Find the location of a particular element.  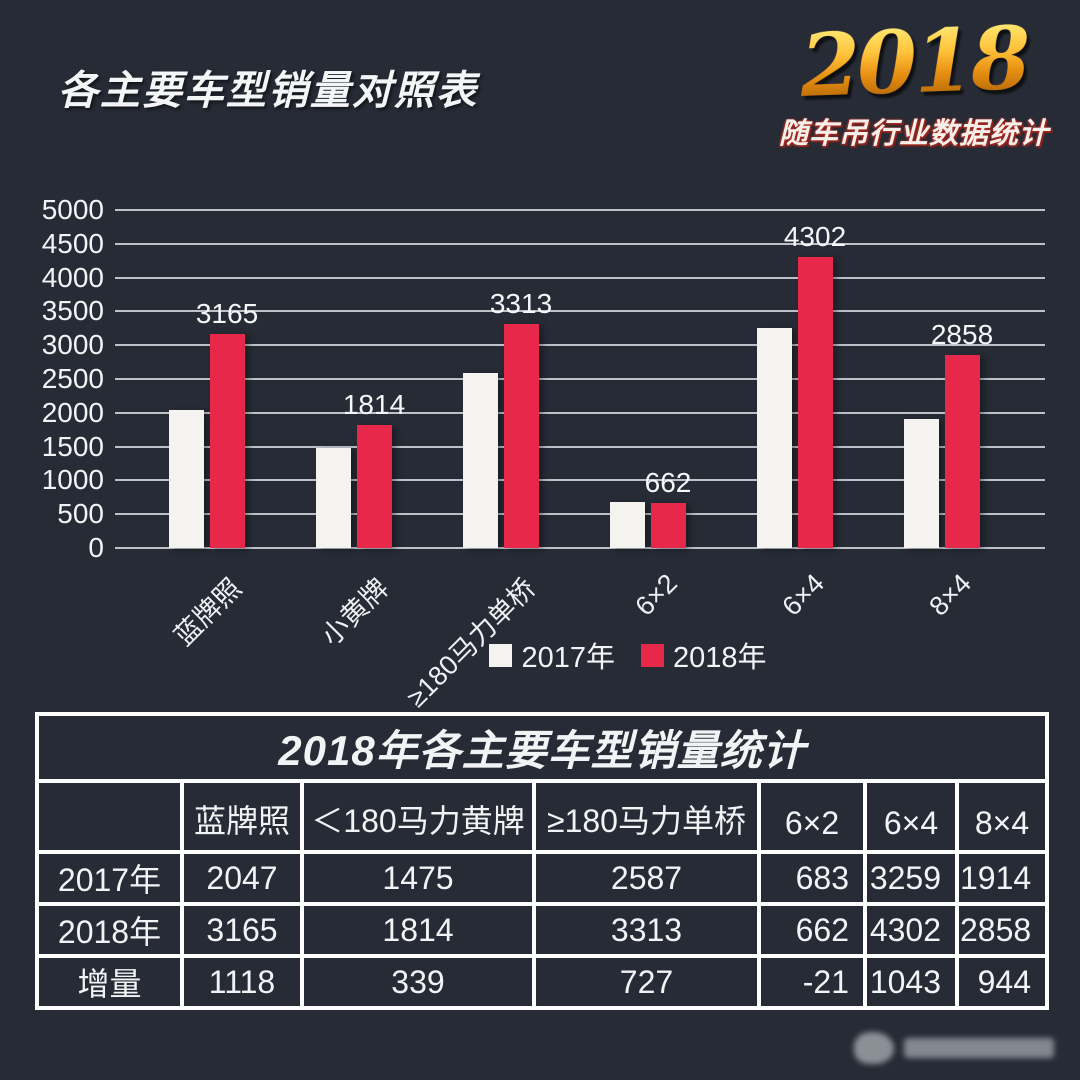

y-tick-label: 2500 is located at coordinates (72, 378).